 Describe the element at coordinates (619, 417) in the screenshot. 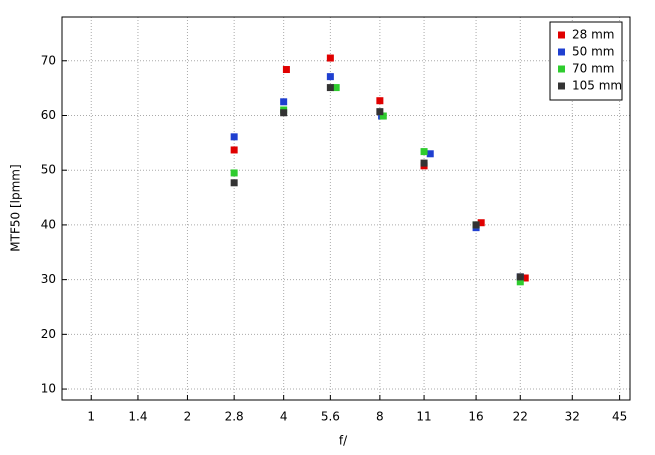

I see `x-tick-label: 45` at that location.